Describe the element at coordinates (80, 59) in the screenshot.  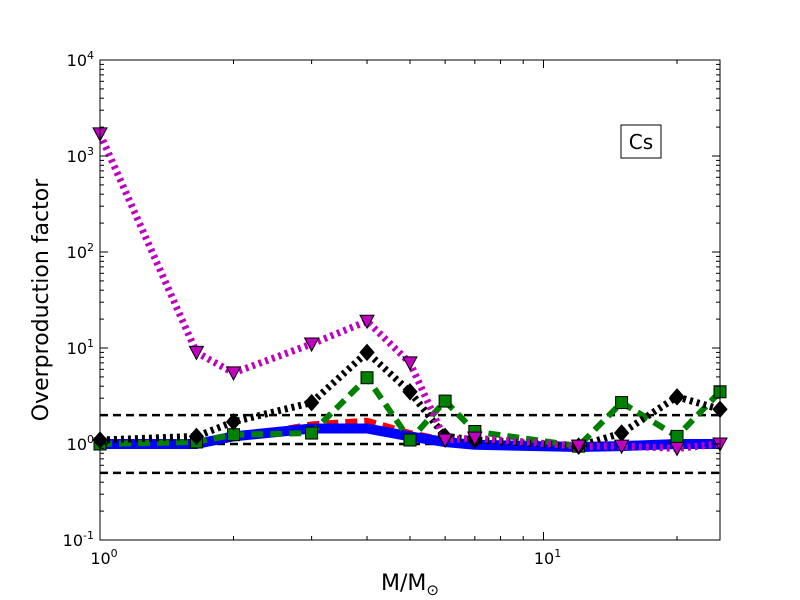
I see `y-tick-label: 10⁴` at that location.